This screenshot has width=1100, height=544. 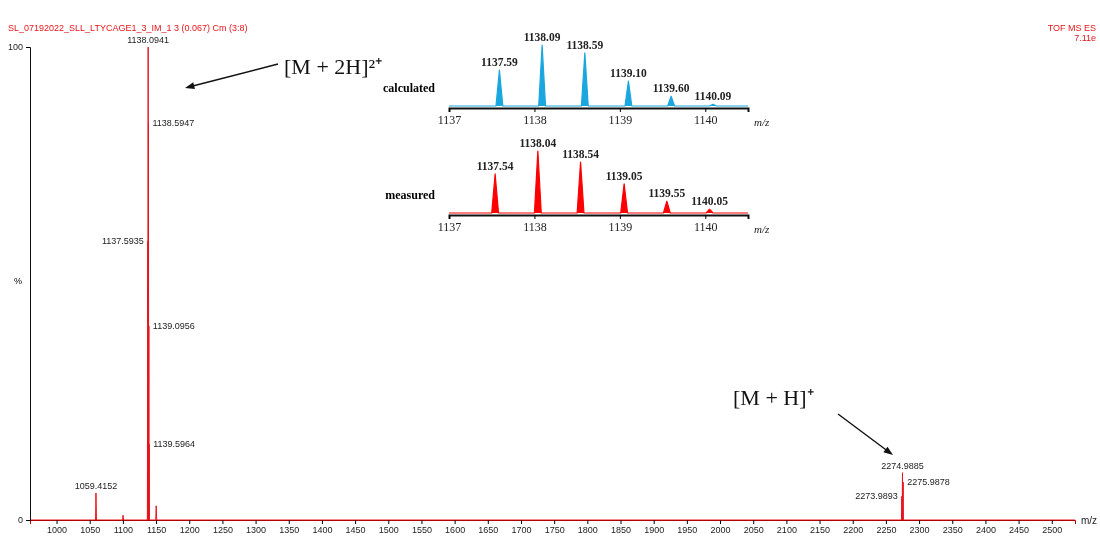 What do you see at coordinates (421, 530) in the screenshot?
I see `x-tick-label: 1550` at bounding box center [421, 530].